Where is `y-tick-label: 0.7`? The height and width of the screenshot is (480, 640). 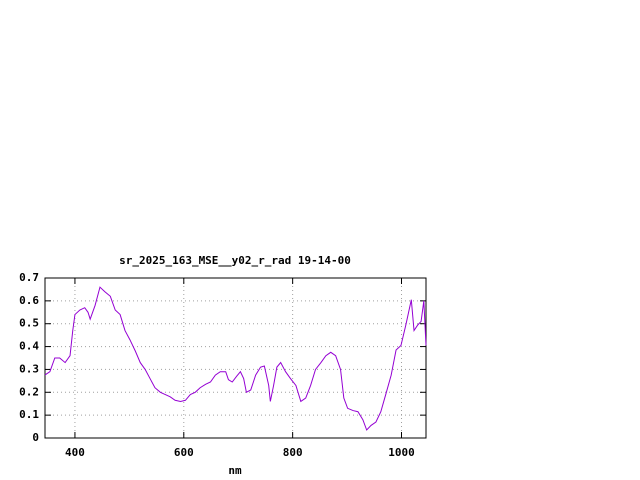
y-tick-label: 0.7 is located at coordinates (29, 277).